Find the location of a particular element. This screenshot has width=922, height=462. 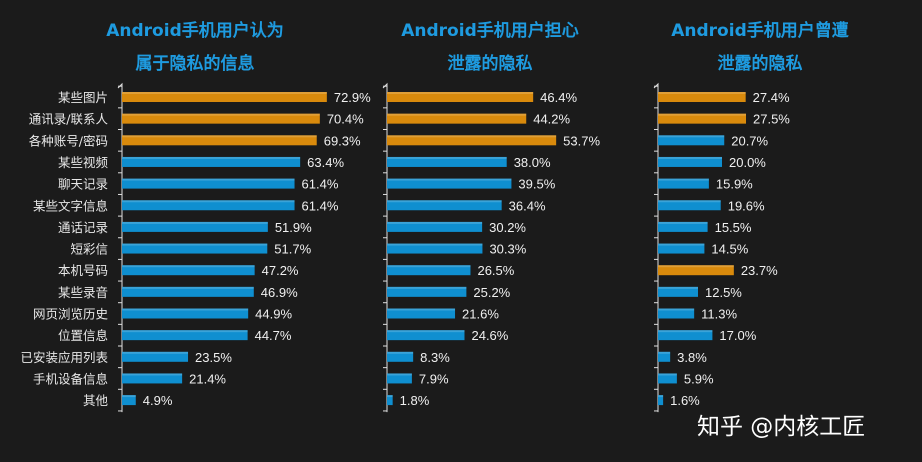

data-label: 15.5% is located at coordinates (733, 227).